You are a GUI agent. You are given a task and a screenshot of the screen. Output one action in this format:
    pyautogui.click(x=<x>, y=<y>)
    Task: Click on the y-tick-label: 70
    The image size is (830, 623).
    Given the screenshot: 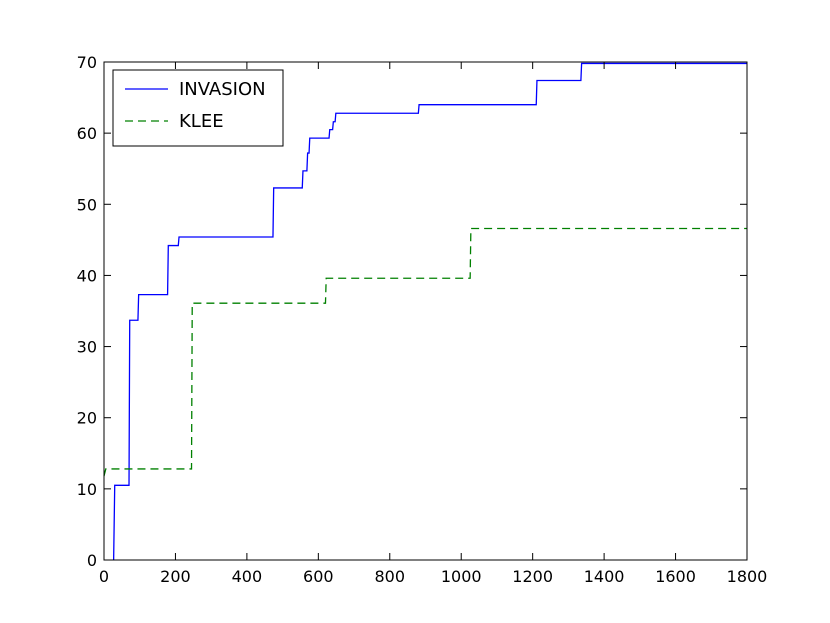 What is the action you would take?
    pyautogui.click(x=87, y=62)
    